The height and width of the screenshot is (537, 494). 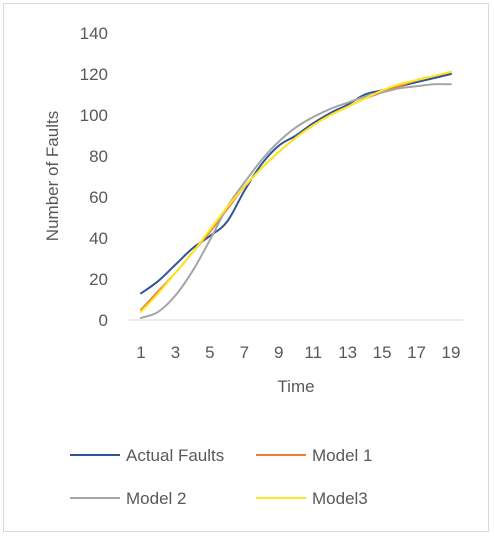 What do you see at coordinates (451, 352) in the screenshot?
I see `x-tick-label: 19` at bounding box center [451, 352].